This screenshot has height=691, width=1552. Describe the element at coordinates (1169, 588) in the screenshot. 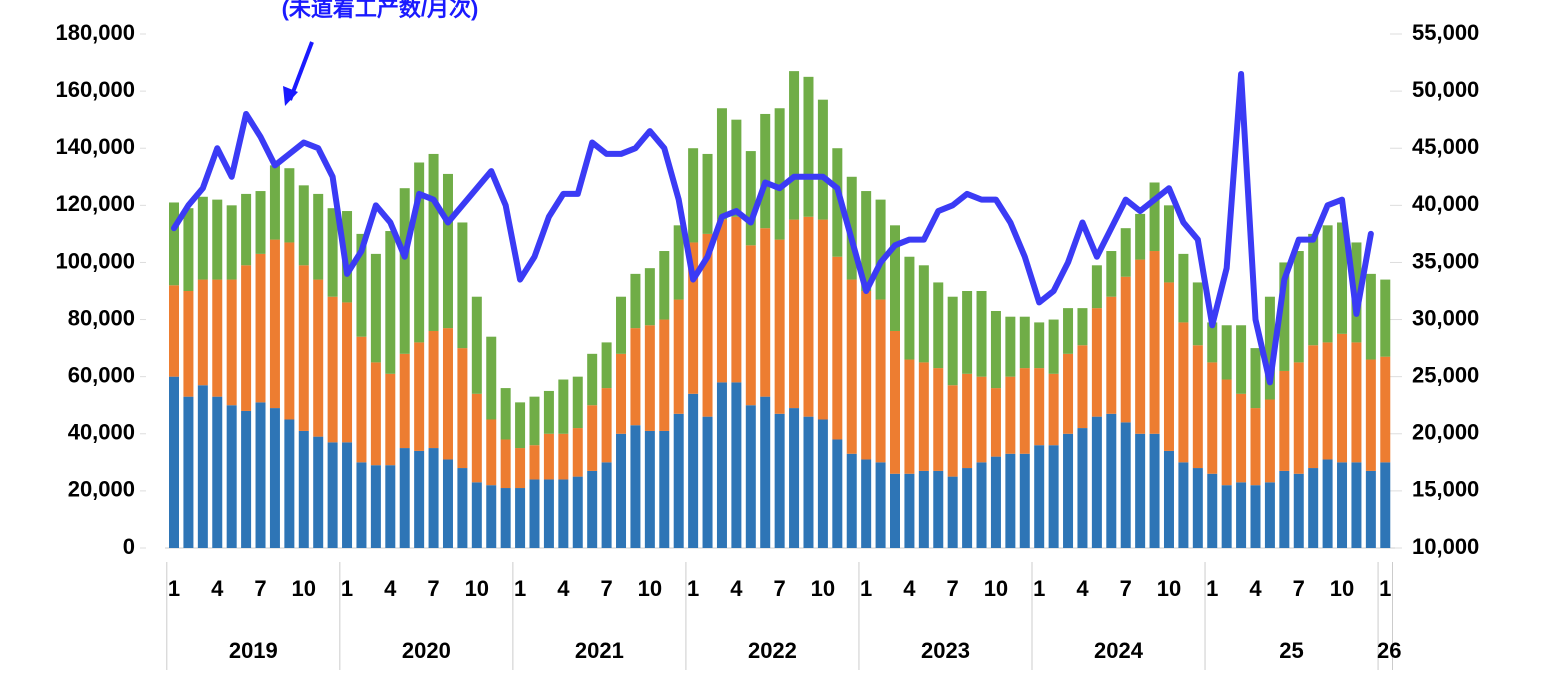

I see `x-tick-label: 10` at that location.